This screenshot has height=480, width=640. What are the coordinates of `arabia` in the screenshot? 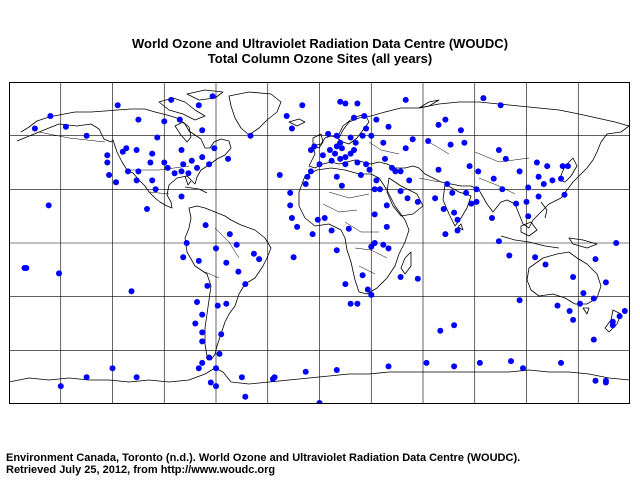 It's located at (405, 197).